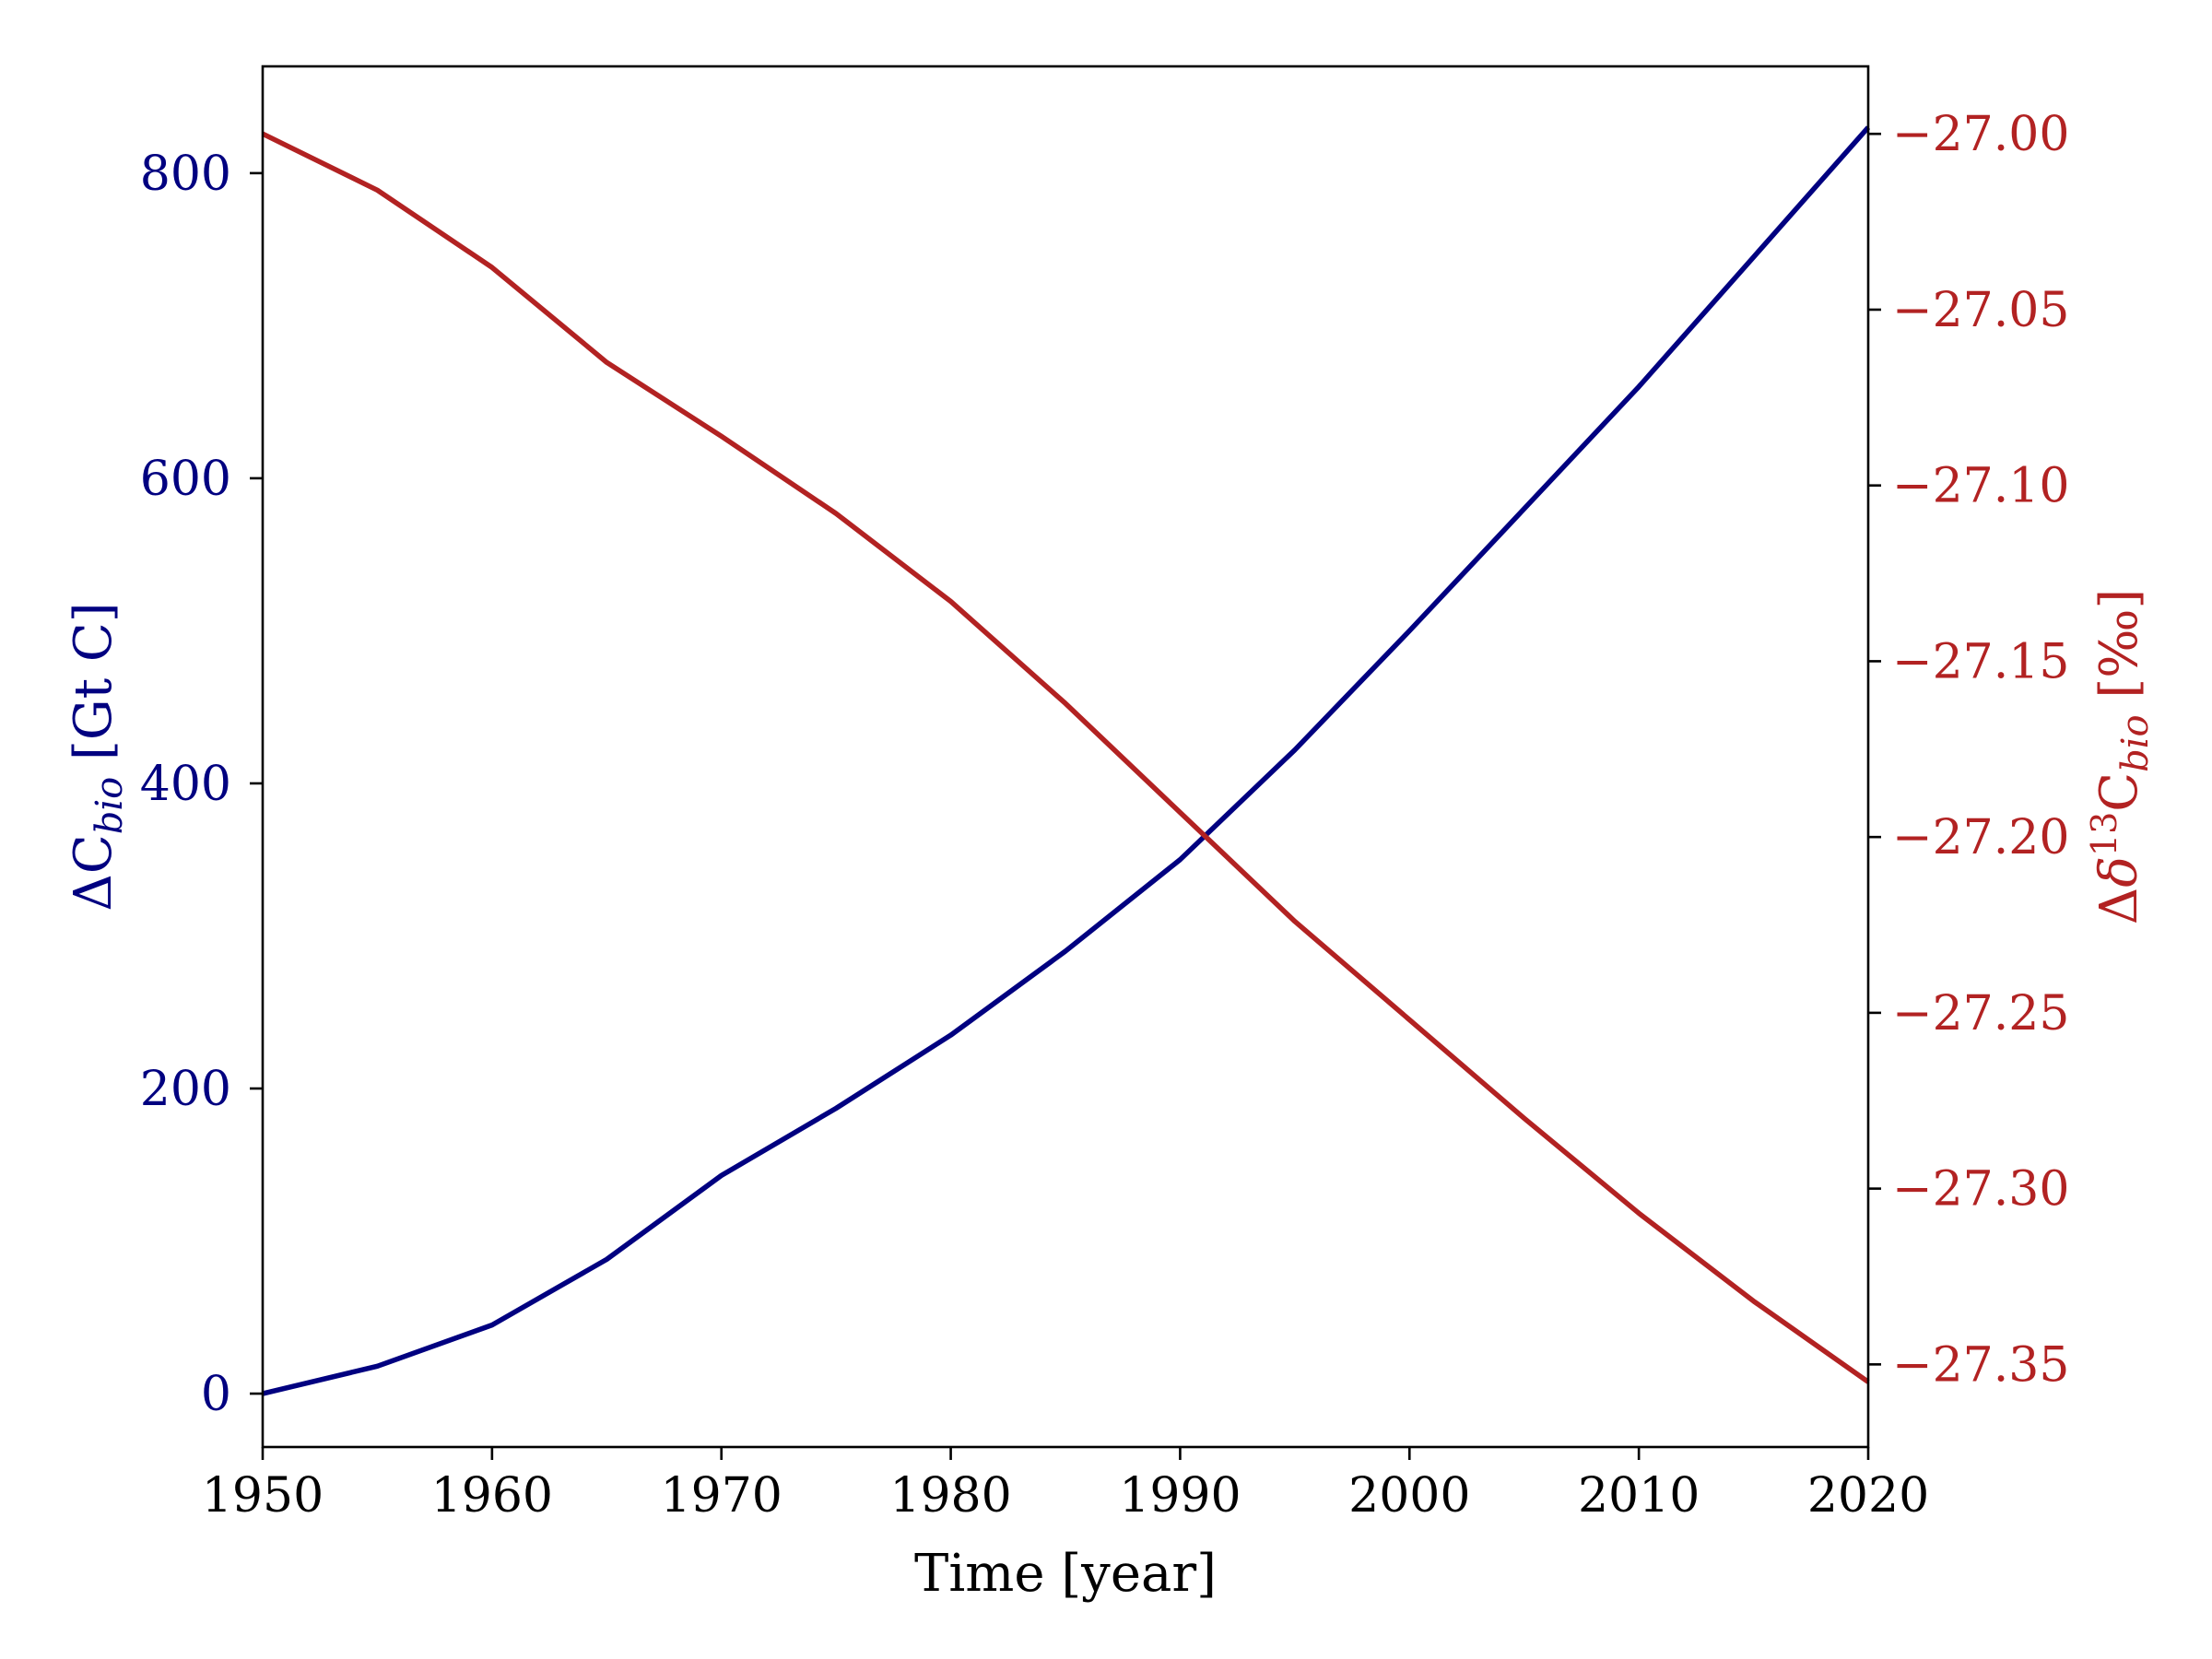 The image size is (2212, 1659). Describe the element at coordinates (1868, 1496) in the screenshot. I see `x-tick-label: 2020` at that location.